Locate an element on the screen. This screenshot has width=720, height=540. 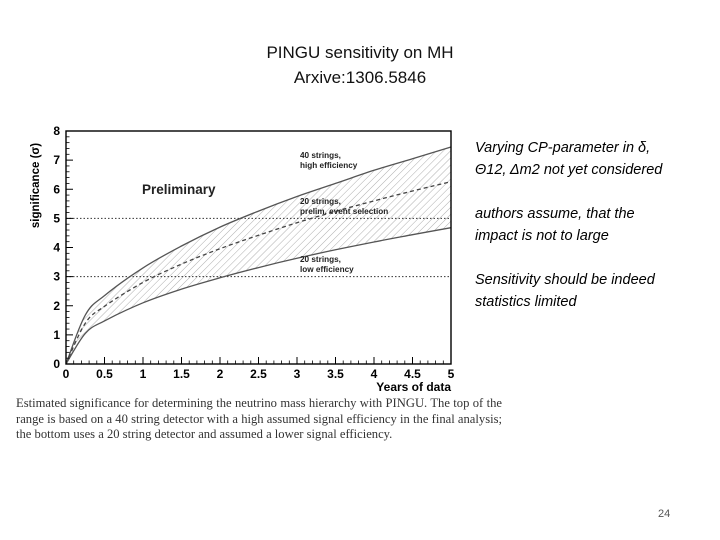
x-tick-label: 1 is located at coordinates (143, 374).